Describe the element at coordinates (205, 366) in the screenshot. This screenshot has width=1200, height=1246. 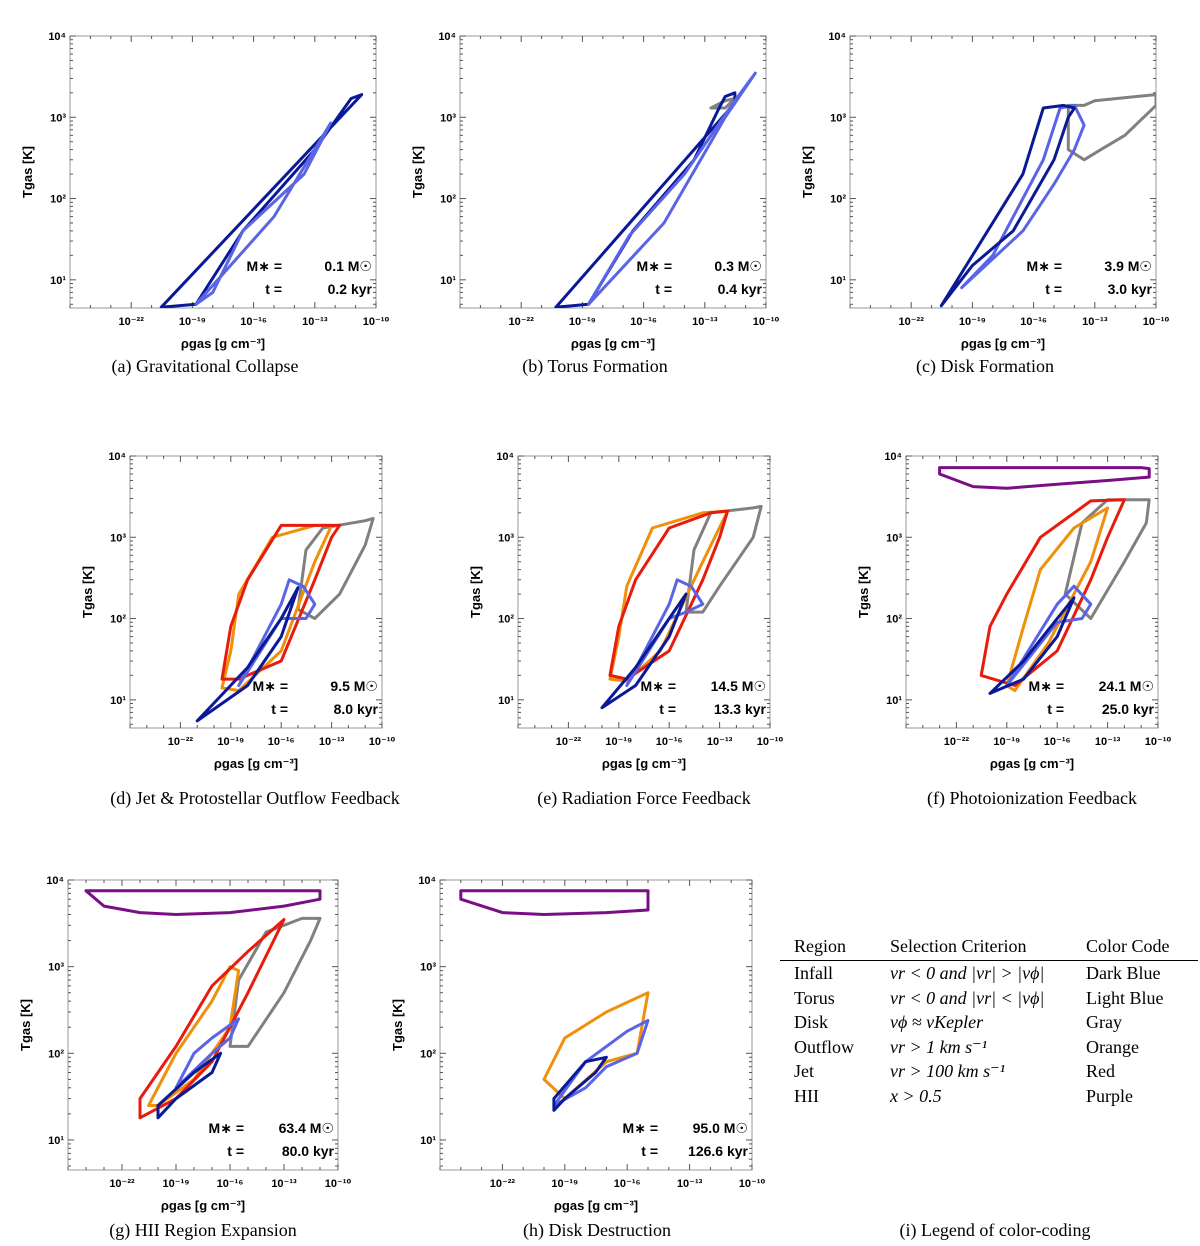
I see `panel-caption: (a) Gravitational Collapse` at that location.